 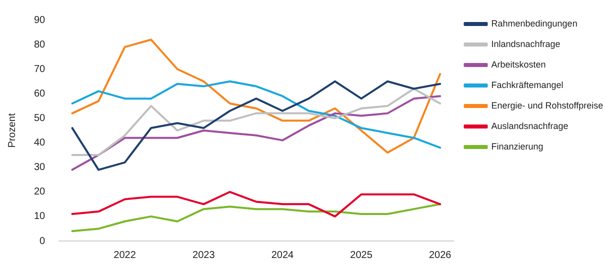 I want to click on y-axis-title: Prozent, so click(x=12, y=130).